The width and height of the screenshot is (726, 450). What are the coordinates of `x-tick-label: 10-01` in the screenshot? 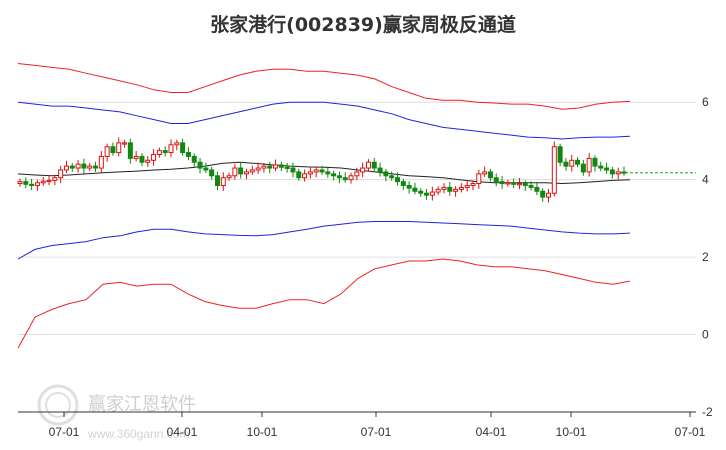 It's located at (571, 432).